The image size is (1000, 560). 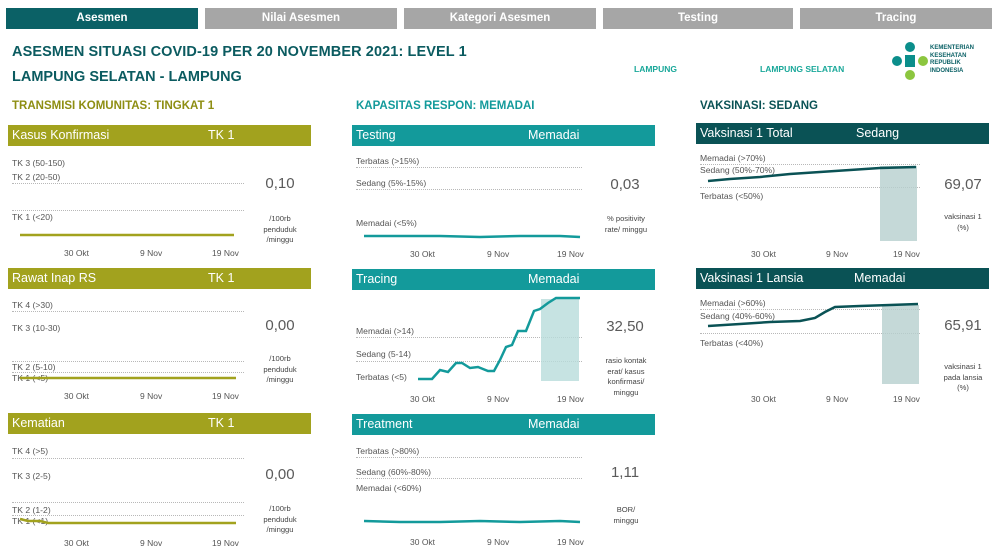 I want to click on logo-text: KEMENTERIAN KESEHATAN REPUBLIK INDONESIA, so click(x=952, y=59).